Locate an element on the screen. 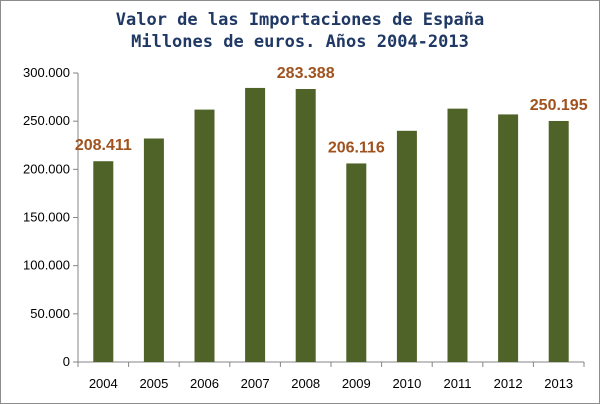 The width and height of the screenshot is (600, 404). x-tick-label: 2008 is located at coordinates (305, 383).